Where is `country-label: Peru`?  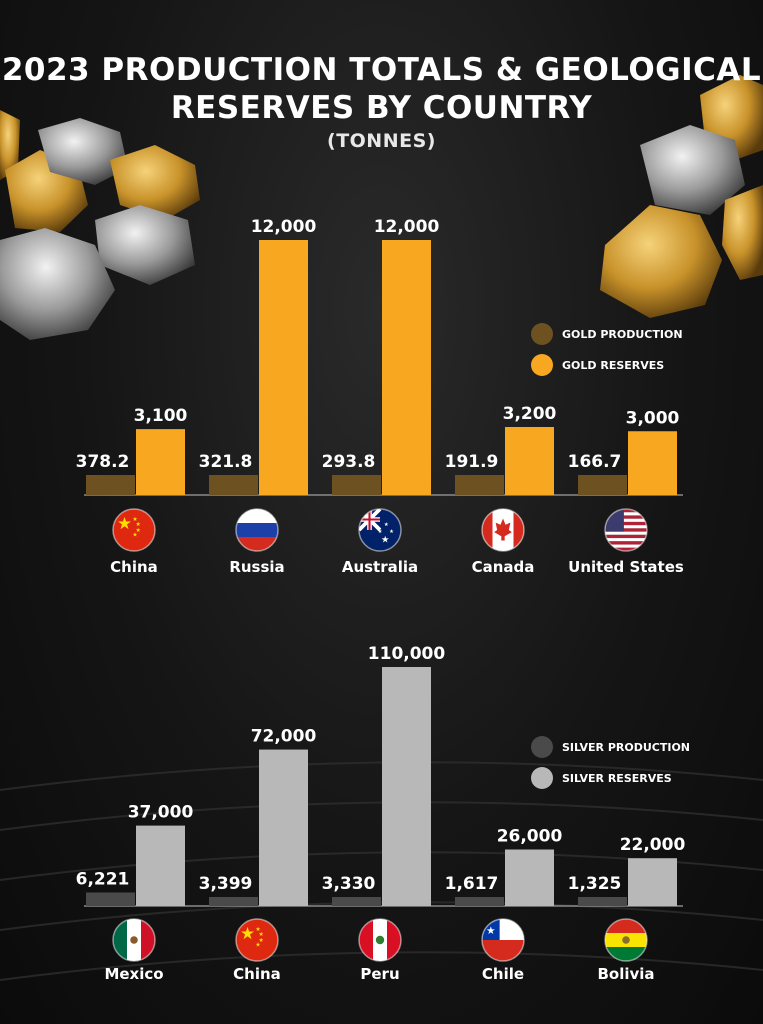 country-label: Peru is located at coordinates (379, 974).